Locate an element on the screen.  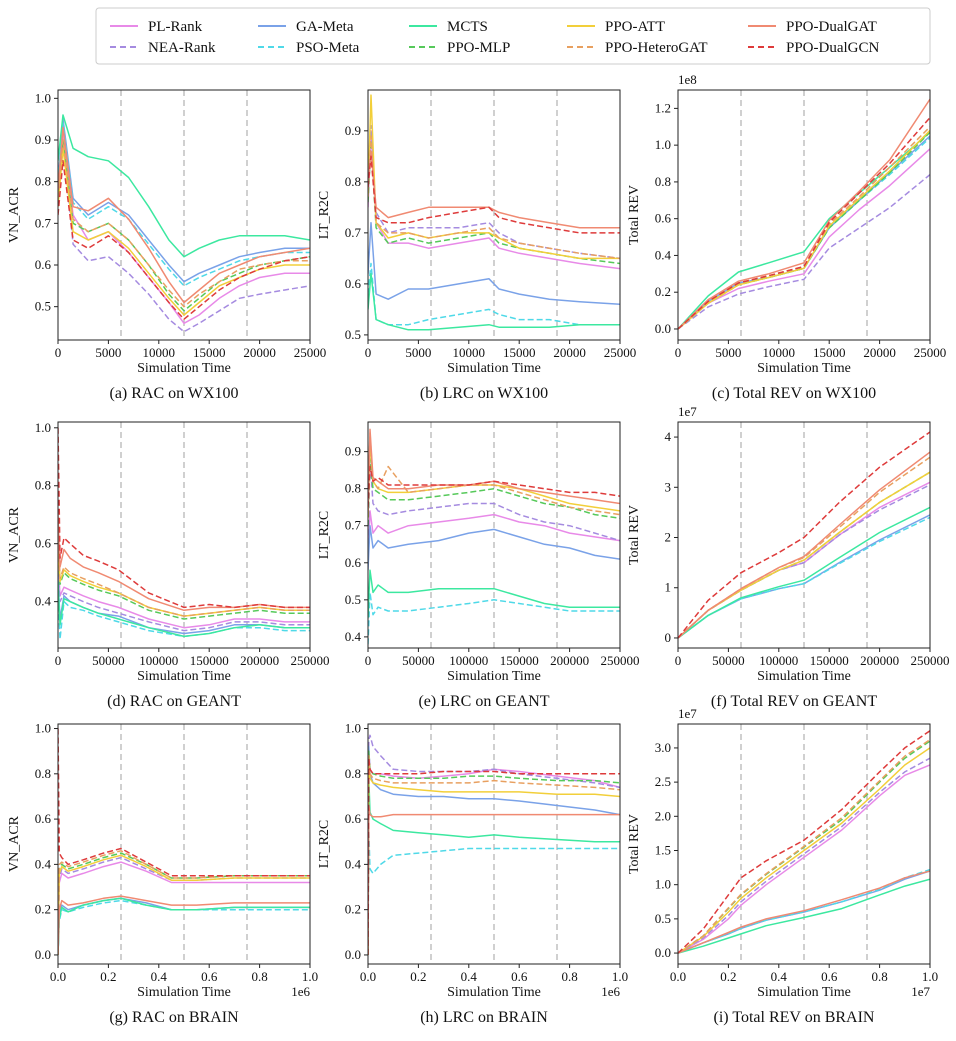
x-tick-label: 0.0 is located at coordinates (368, 976).